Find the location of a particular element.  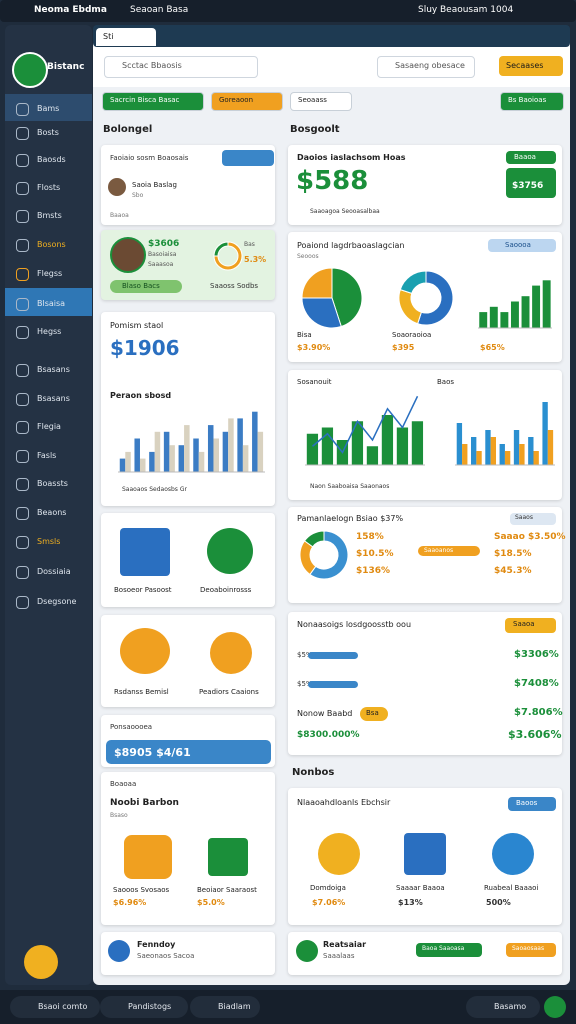

bottom-label: Pandistogs is located at coordinates (150, 1006).